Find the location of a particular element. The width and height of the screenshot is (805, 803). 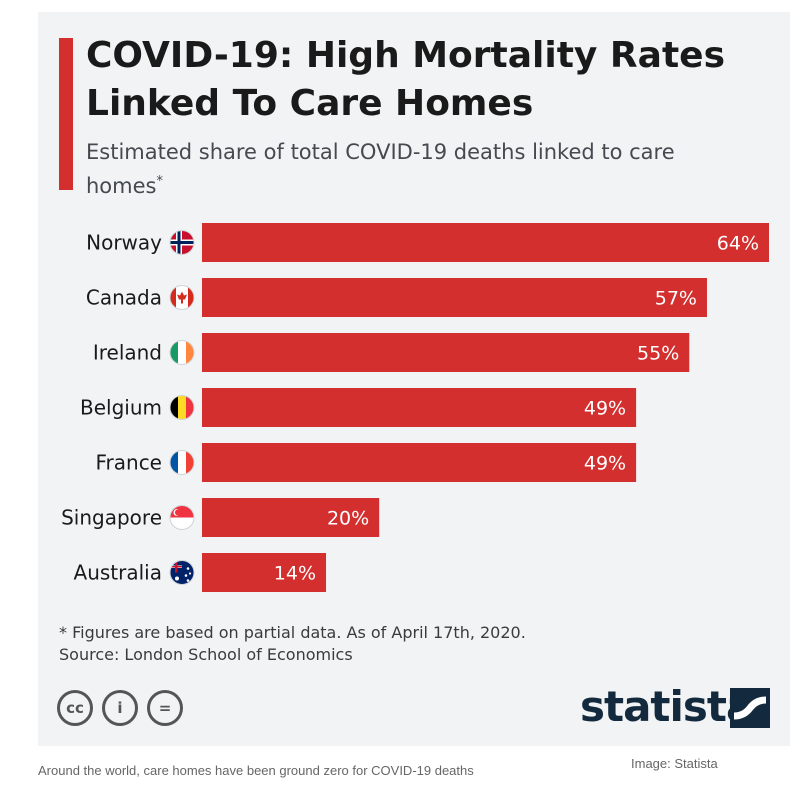

category-label-canada: Canada is located at coordinates (124, 298).